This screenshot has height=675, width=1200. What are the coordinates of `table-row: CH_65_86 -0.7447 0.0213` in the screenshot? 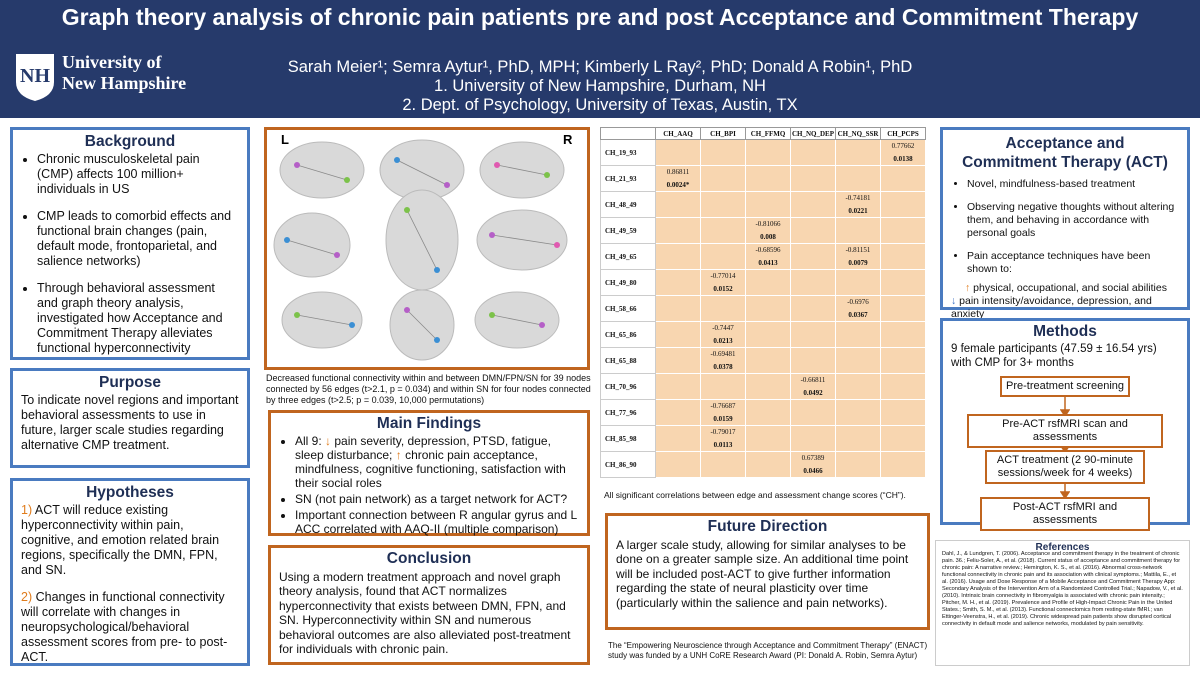 It's located at (763, 334).